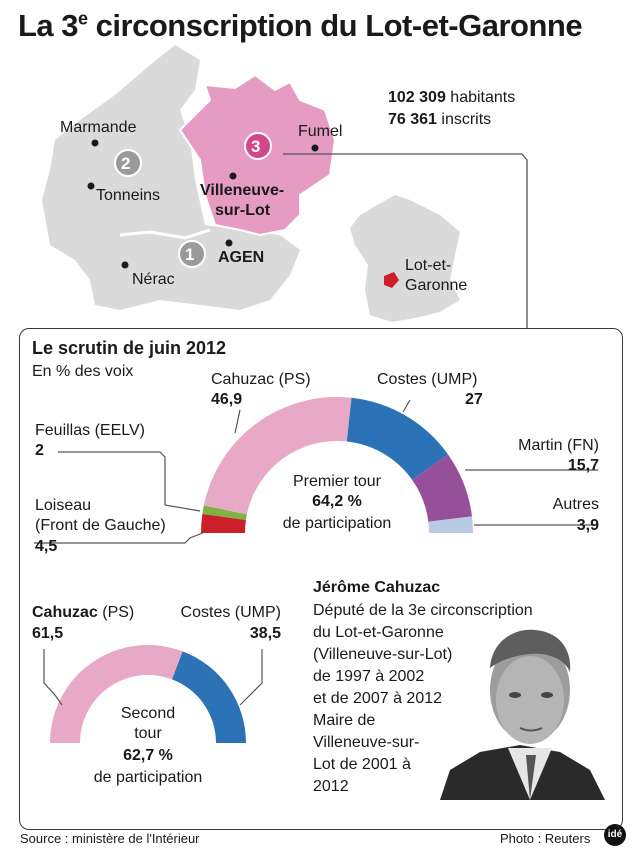  I want to click on first-round-center-line1: Premier tour, so click(337, 481).